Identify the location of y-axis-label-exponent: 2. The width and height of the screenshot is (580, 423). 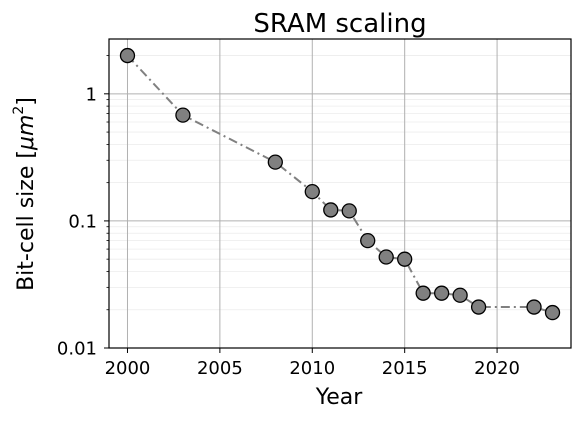
(19, 110).